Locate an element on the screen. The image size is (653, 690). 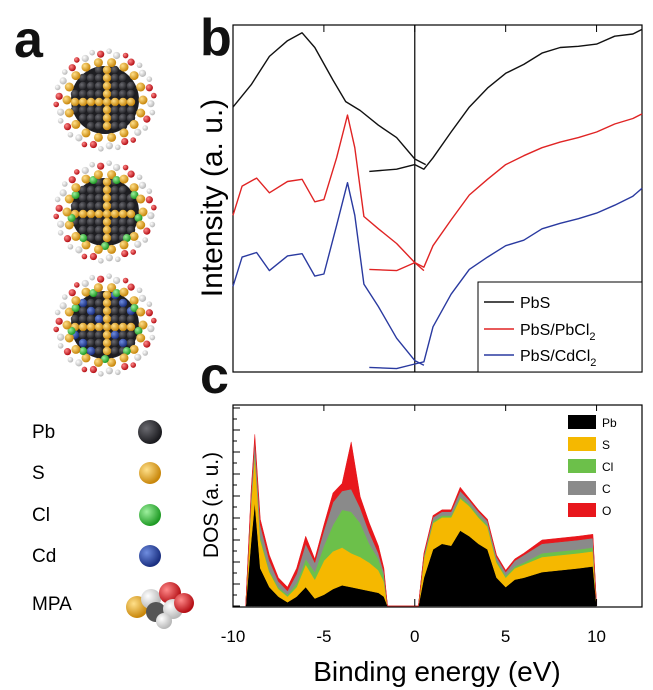
spectrum-line-1-left is located at coordinates (328, 193).